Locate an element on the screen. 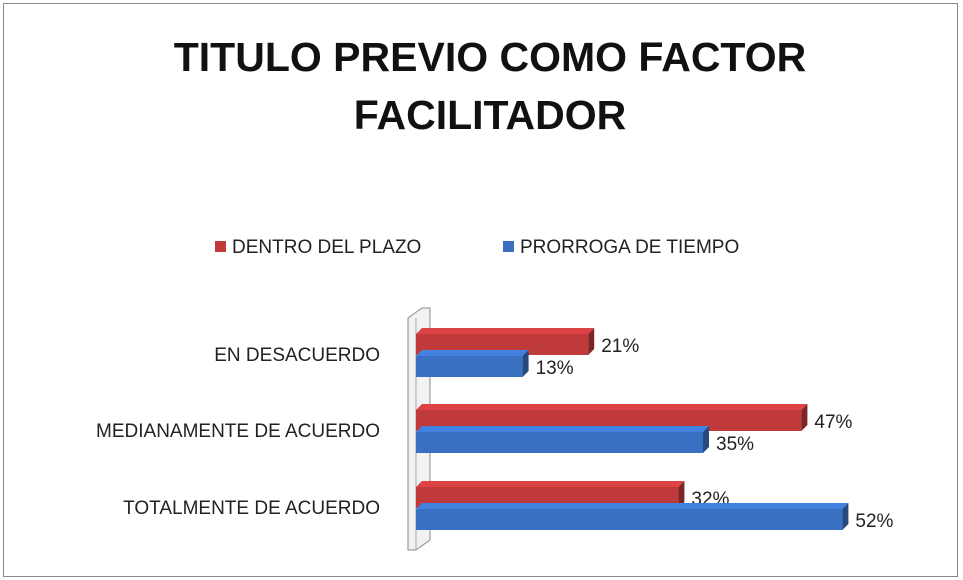 Image resolution: width=963 pixels, height=580 pixels. y-tick-label: TOTALMENTE DE ACUERDO is located at coordinates (251, 508).